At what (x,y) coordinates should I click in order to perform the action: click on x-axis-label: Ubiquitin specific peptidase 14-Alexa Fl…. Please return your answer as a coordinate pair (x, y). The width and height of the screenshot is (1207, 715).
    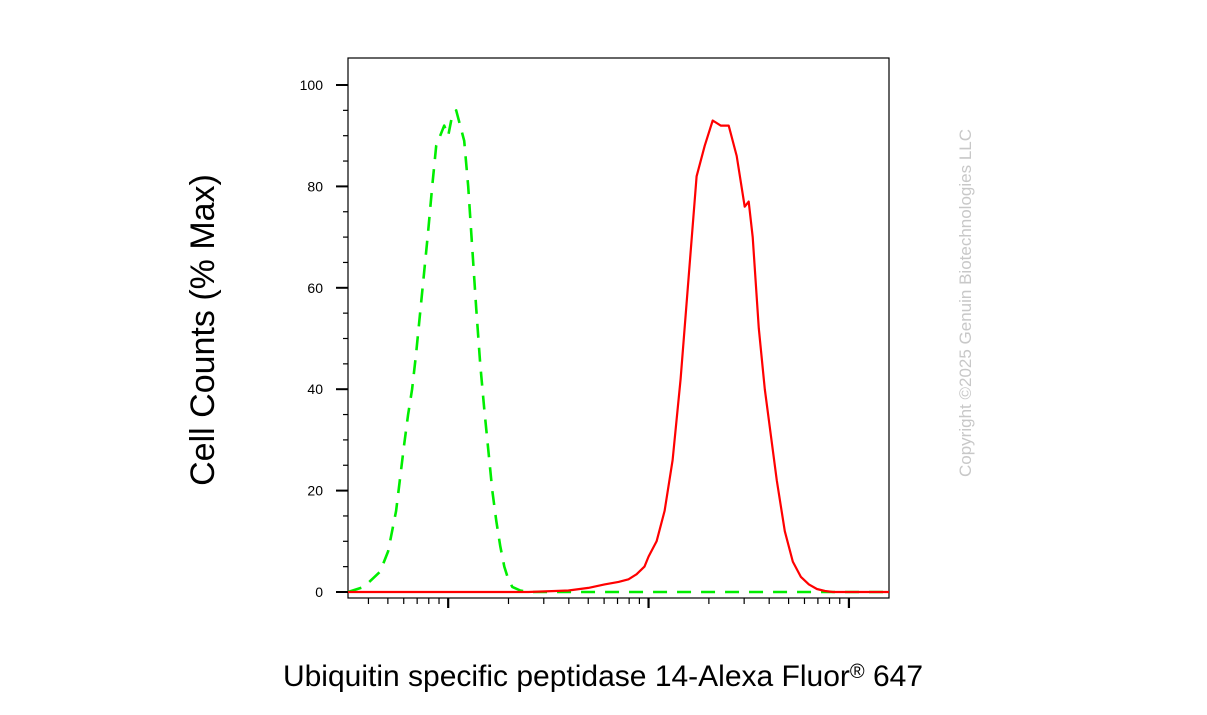
    Looking at the image, I should click on (603, 676).